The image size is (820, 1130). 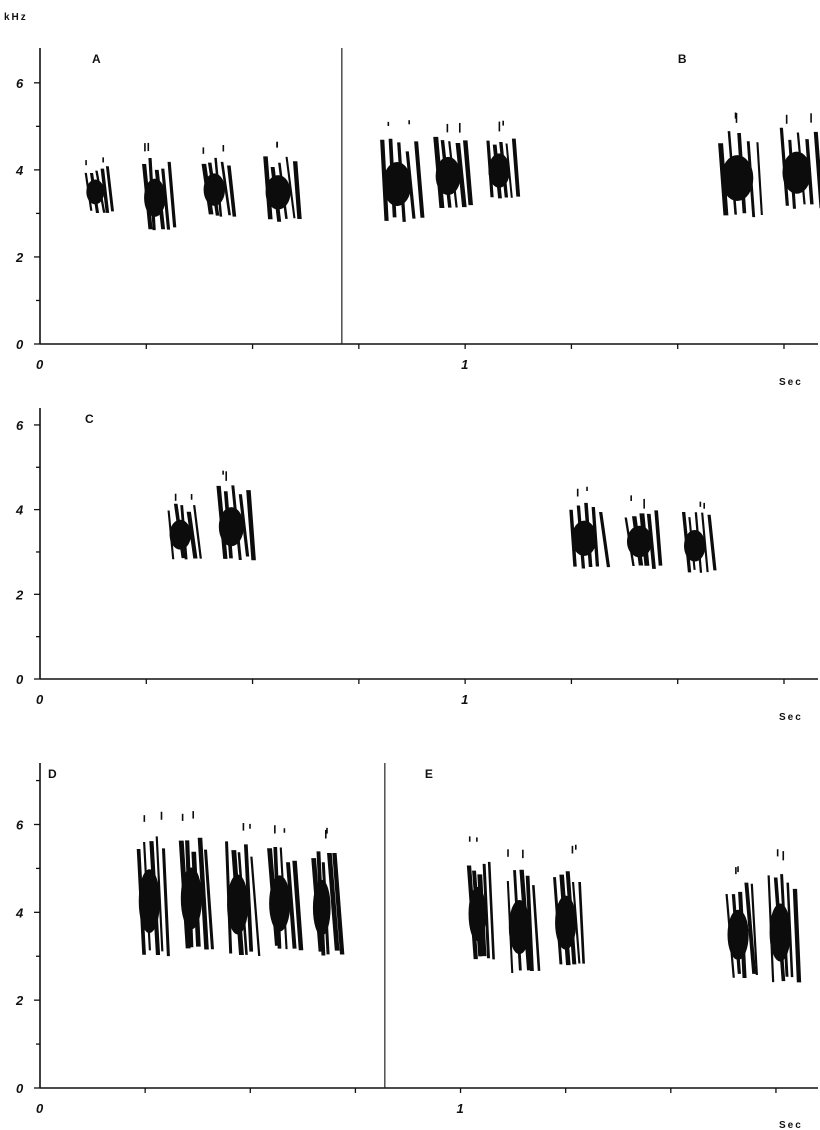 What do you see at coordinates (16, 17) in the screenshot?
I see `khz-unit-label: kHz` at bounding box center [16, 17].